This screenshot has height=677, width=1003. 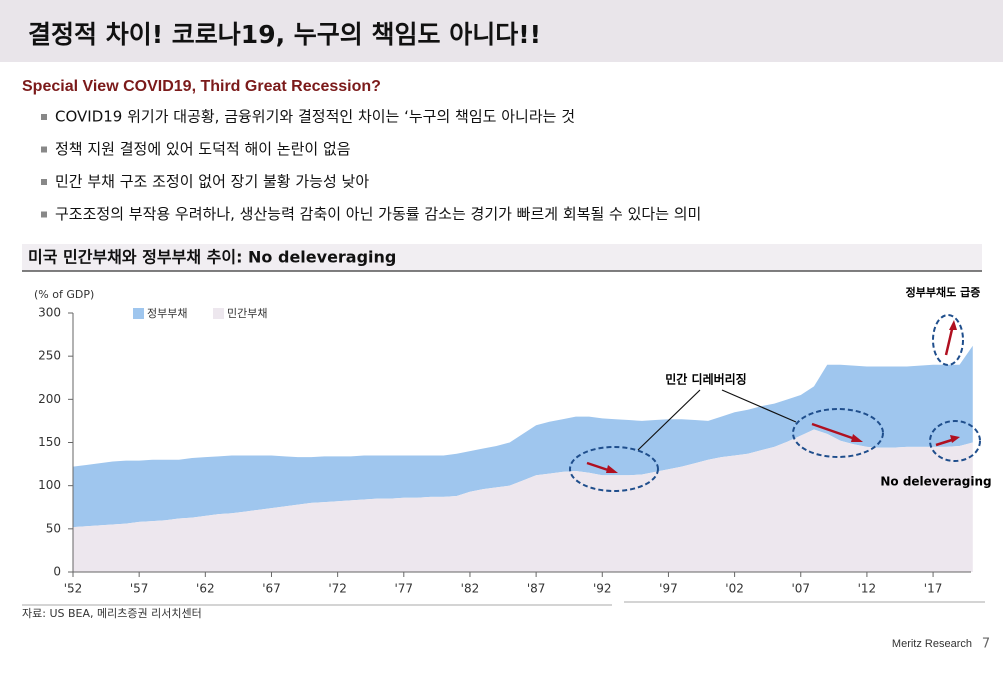 What do you see at coordinates (835, 432) in the screenshot?
I see `trend-arrow` at bounding box center [835, 432].